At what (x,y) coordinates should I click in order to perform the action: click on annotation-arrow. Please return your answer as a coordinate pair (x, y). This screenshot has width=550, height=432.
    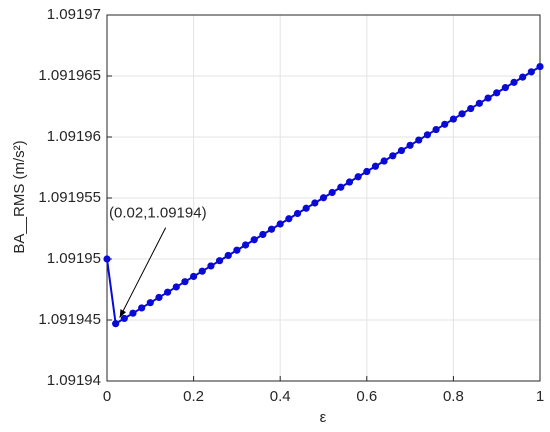
    Looking at the image, I should click on (143, 272).